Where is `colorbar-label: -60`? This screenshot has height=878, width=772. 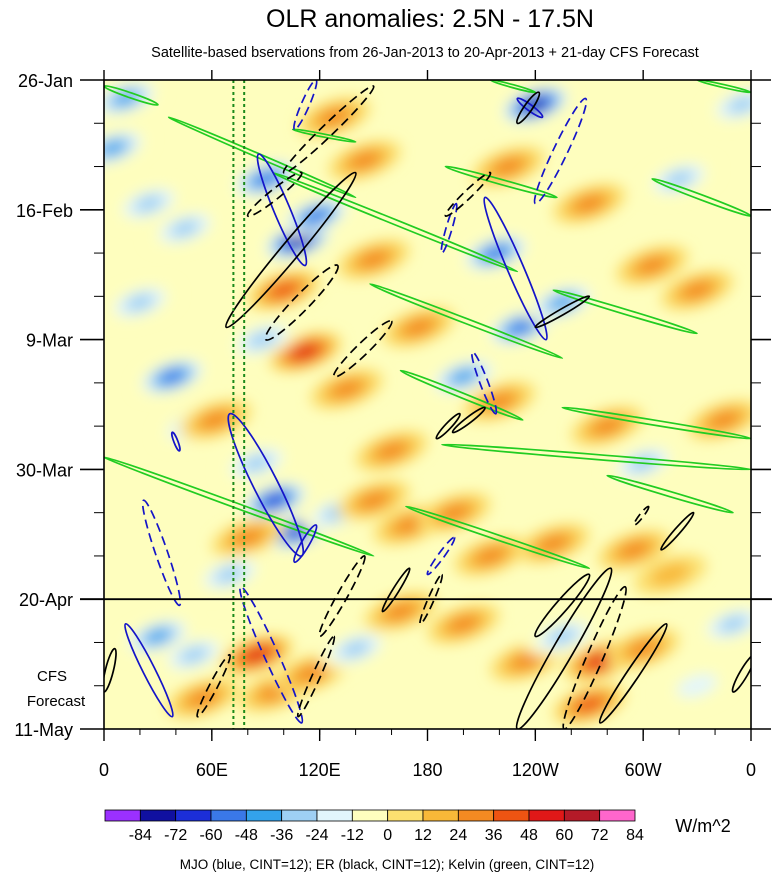
colorbar-label: -60 is located at coordinates (210, 835).